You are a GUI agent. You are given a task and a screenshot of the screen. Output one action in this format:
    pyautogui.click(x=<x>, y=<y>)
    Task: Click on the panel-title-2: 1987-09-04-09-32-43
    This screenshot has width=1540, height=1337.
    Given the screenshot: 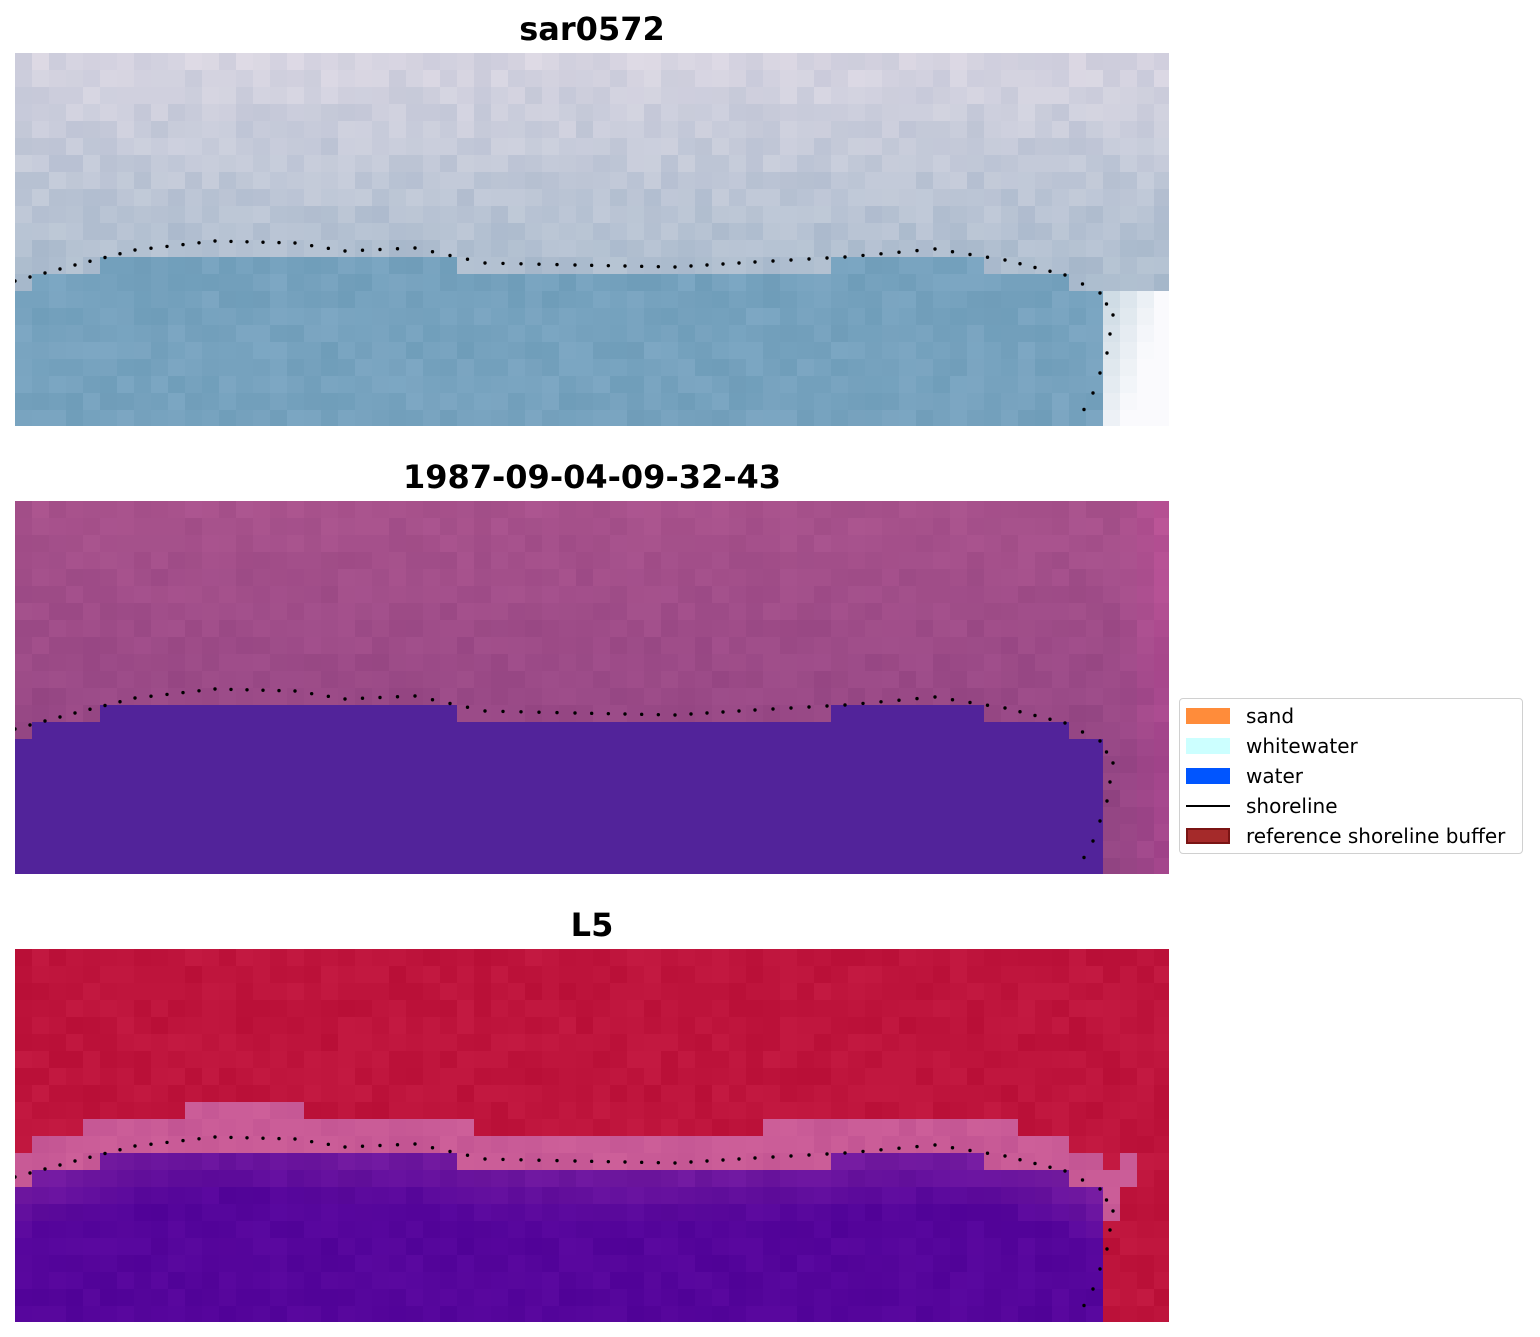 What is the action you would take?
    pyautogui.click(x=592, y=477)
    